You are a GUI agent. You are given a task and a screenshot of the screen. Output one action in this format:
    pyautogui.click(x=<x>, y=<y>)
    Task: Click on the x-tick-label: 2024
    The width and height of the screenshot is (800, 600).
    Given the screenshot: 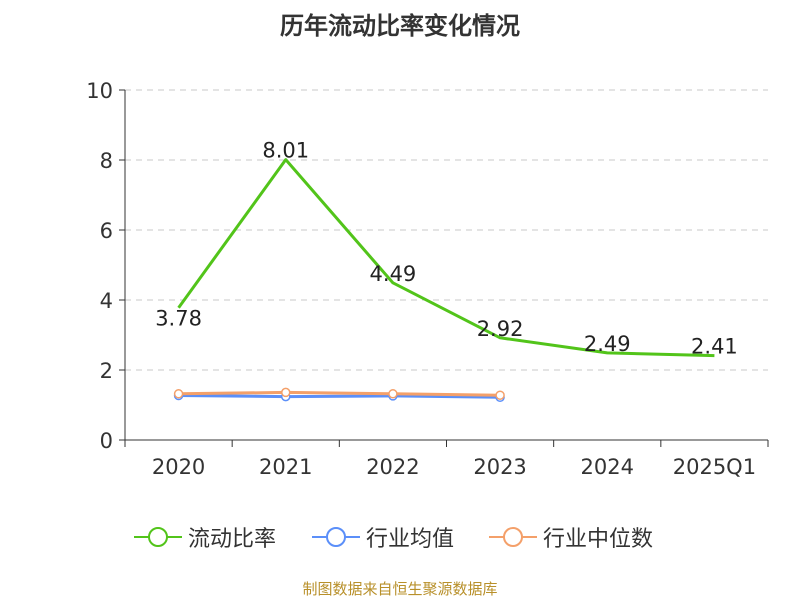 What is the action you would take?
    pyautogui.click(x=607, y=467)
    